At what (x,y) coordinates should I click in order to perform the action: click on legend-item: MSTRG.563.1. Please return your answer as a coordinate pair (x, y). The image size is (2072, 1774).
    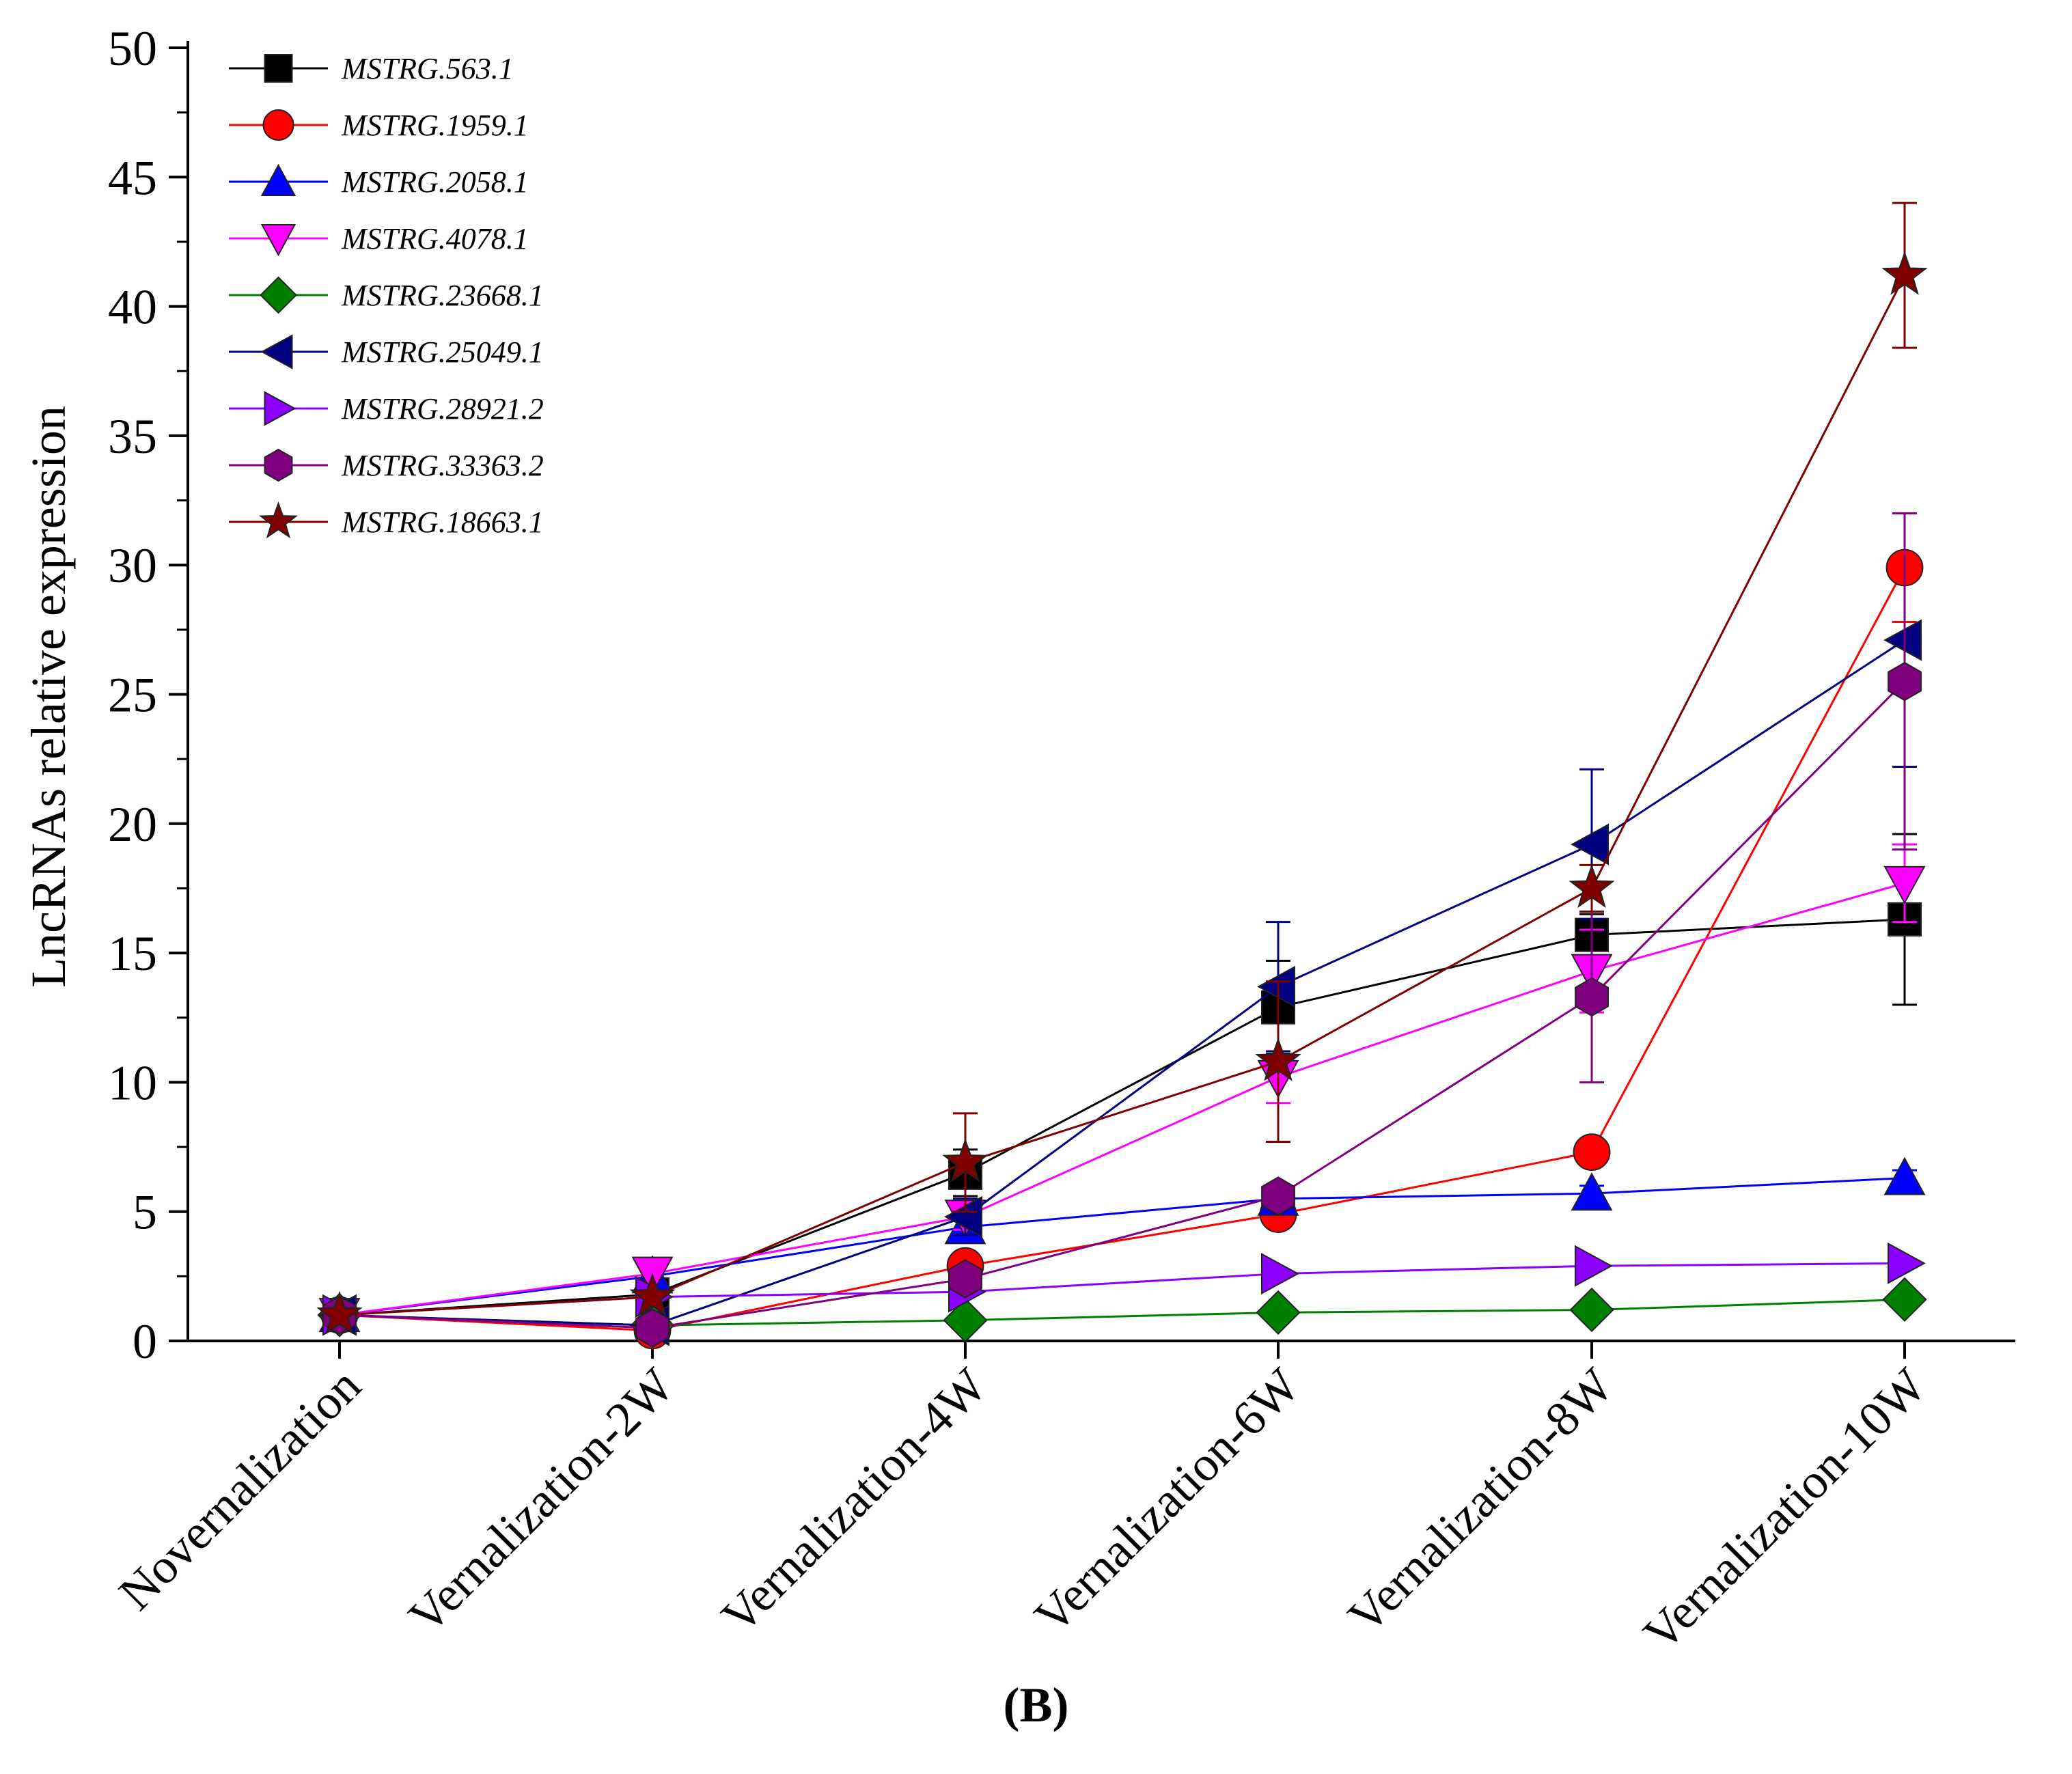
    Looking at the image, I should click on (371, 68).